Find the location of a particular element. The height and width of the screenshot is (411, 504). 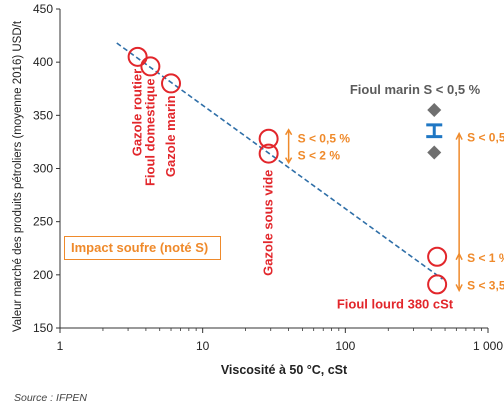

y-tick-label: 450 is located at coordinates (43, 9).